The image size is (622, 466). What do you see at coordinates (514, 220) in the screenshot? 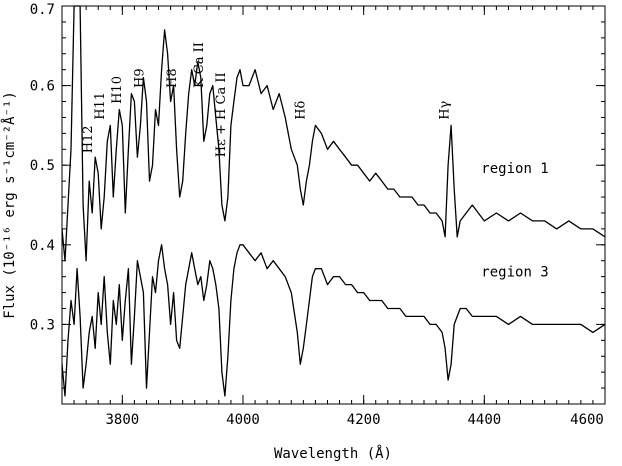
I see `series-labels: region 1 region 3` at bounding box center [514, 220].